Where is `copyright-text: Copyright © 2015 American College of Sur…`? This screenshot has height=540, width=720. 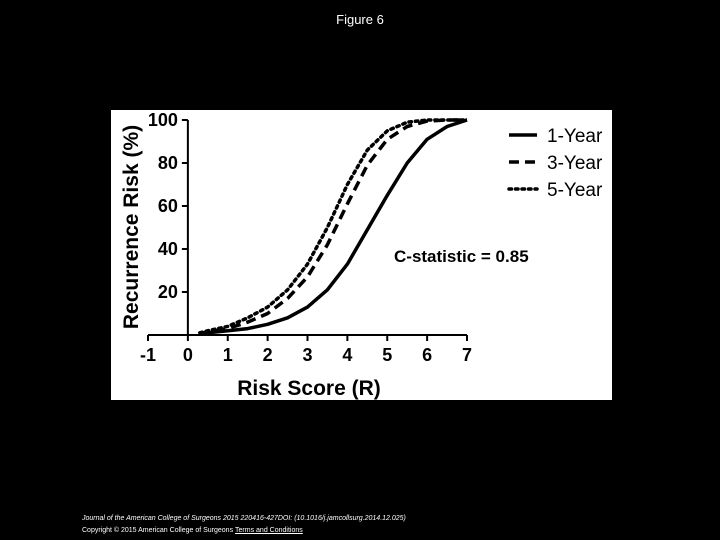 copyright-text: Copyright © 2015 American College of Sur… is located at coordinates (158, 530).